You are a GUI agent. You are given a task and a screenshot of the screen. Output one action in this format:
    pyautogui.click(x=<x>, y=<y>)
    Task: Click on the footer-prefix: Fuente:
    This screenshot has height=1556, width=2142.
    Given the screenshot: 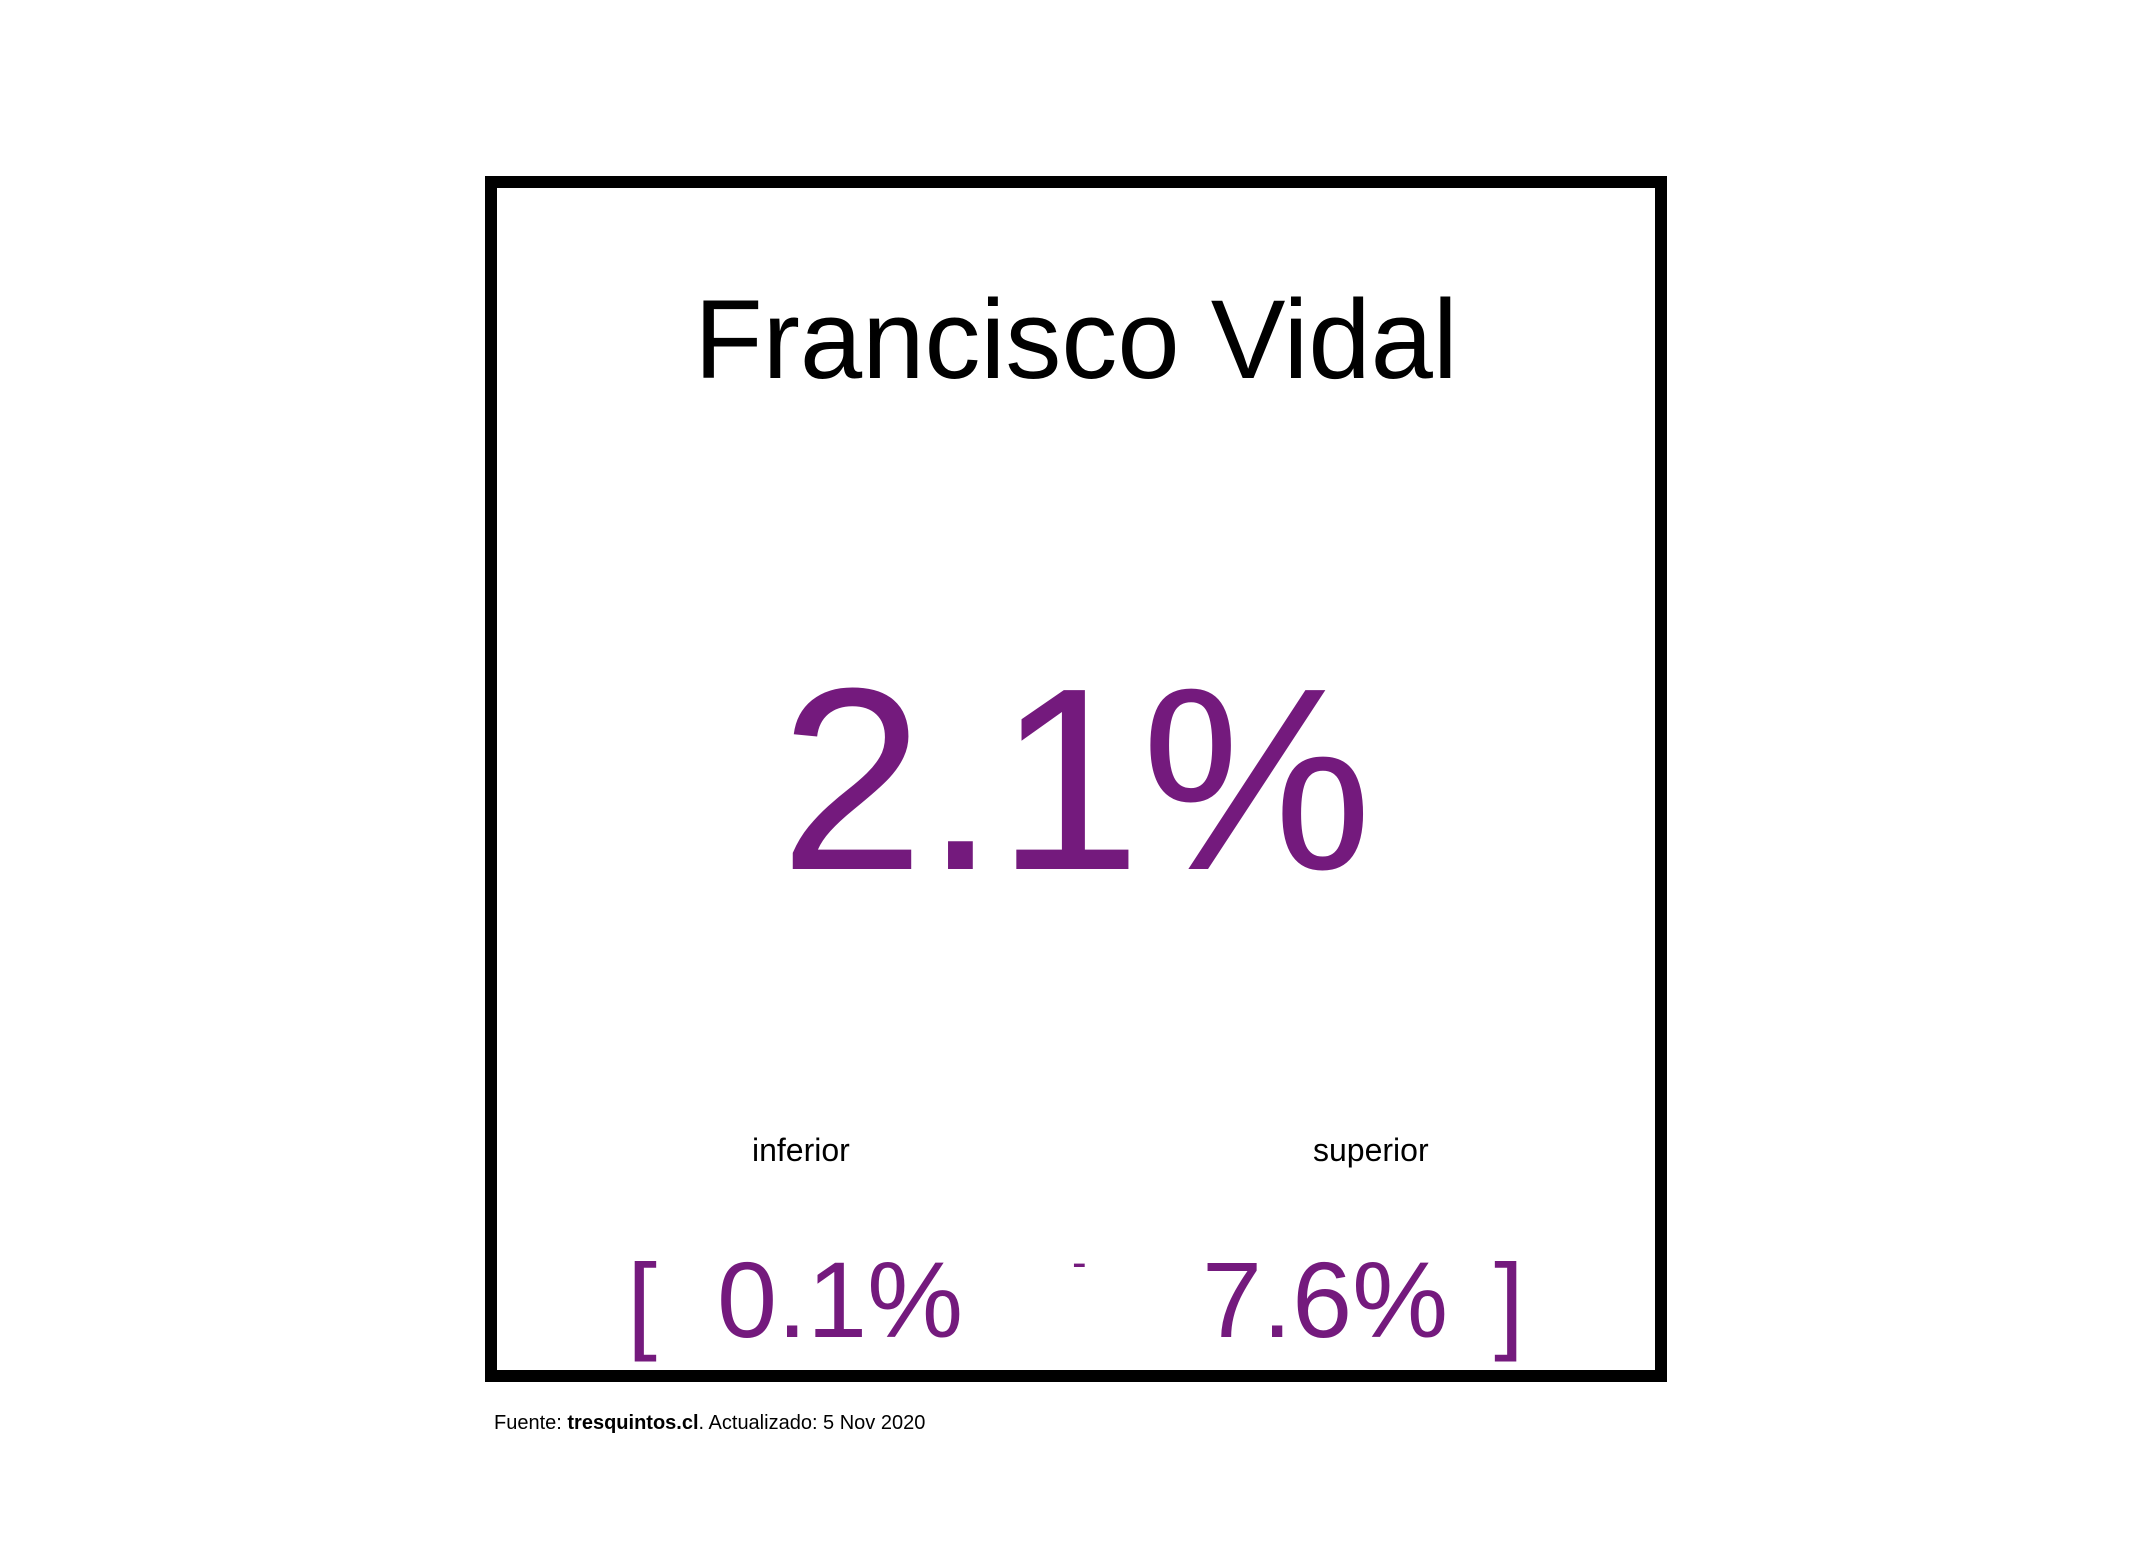 What is the action you would take?
    pyautogui.click(x=531, y=1423)
    